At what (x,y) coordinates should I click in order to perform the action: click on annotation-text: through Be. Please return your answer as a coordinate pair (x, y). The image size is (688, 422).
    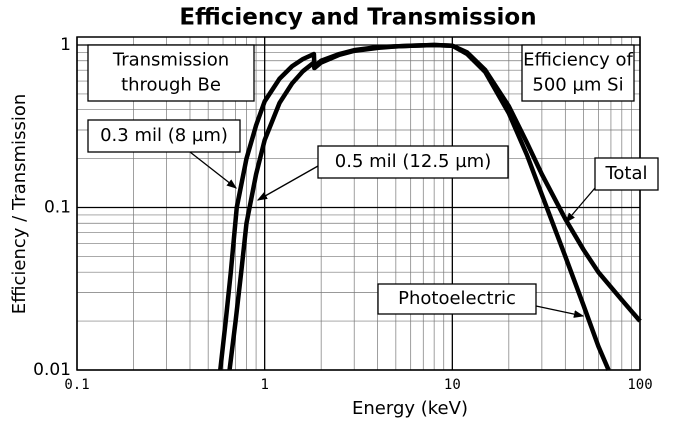
    Looking at the image, I should click on (171, 85).